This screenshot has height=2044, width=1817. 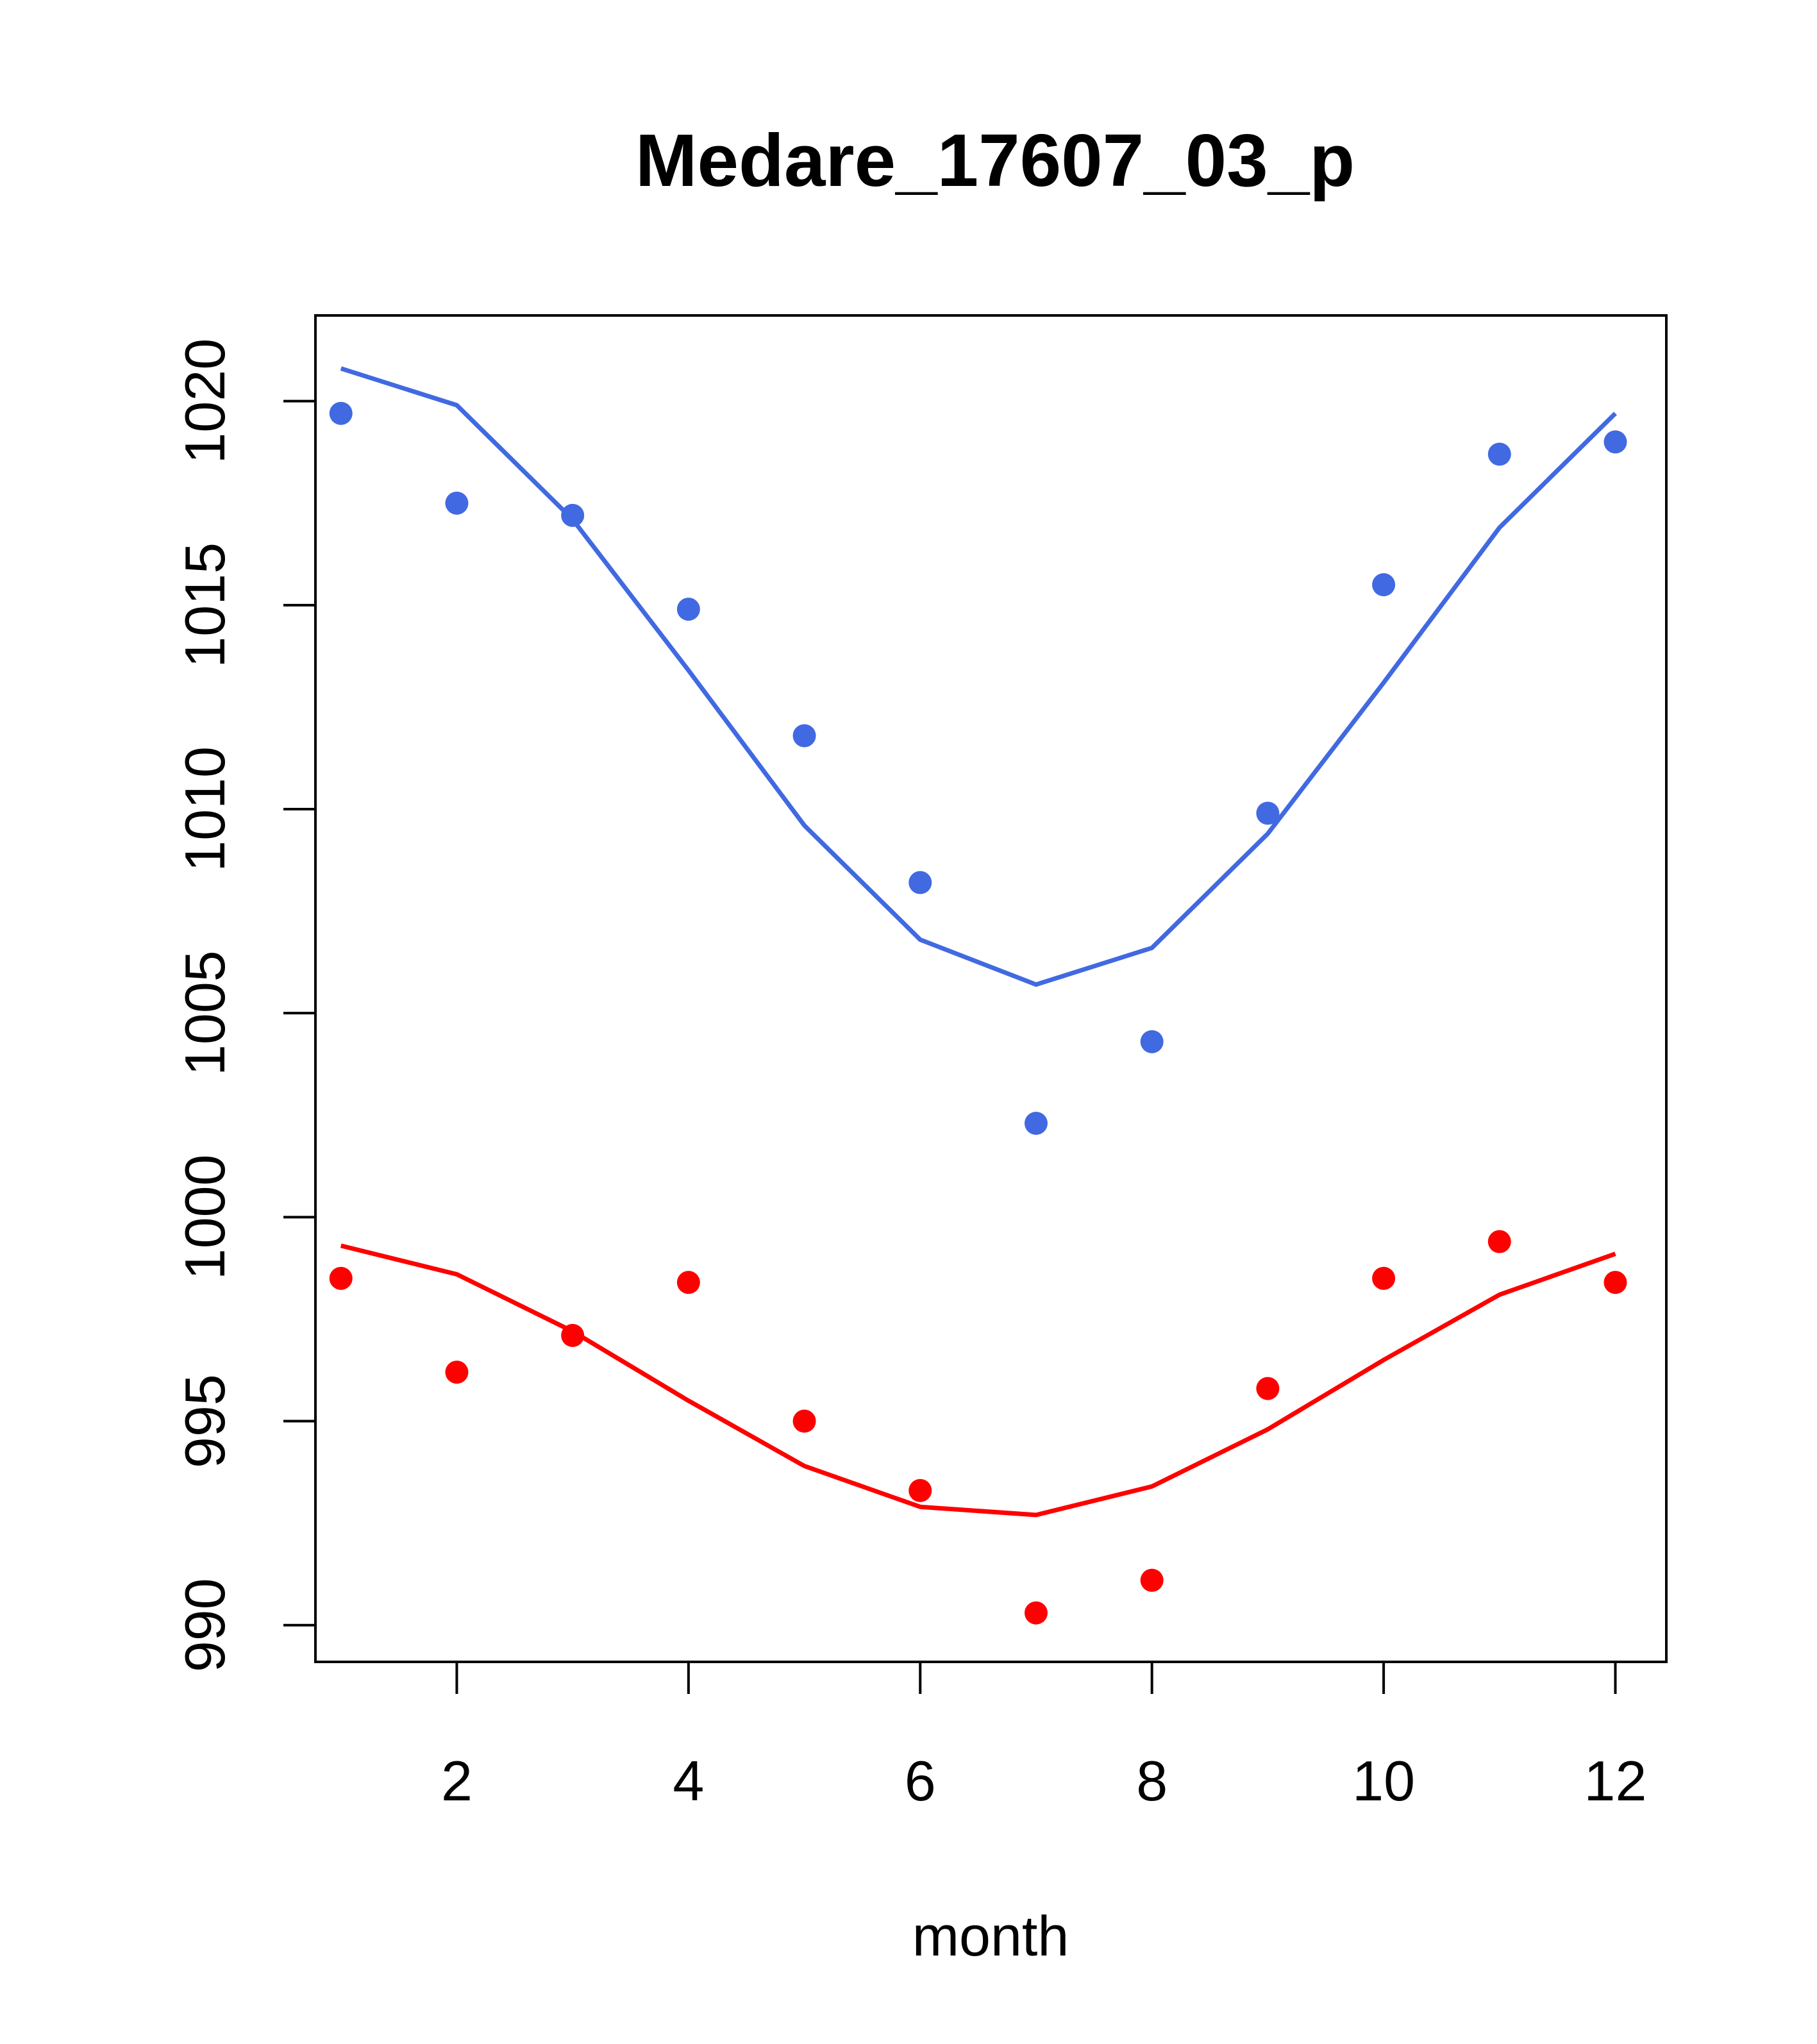 I want to click on chart-title: Medare_17607_03_p, so click(x=995, y=160).